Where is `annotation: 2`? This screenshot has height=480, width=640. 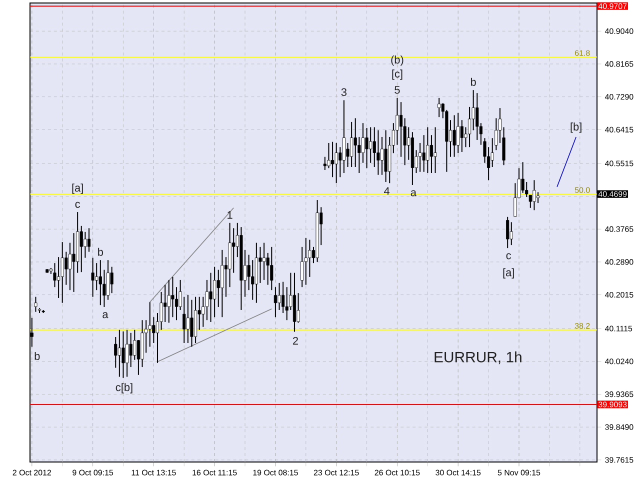 annotation: 2 is located at coordinates (295, 340).